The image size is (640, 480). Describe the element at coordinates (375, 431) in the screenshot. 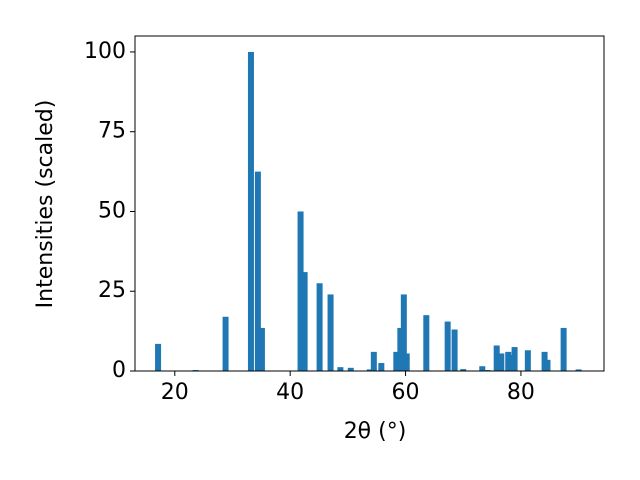

I see `x-axis-label: 2θ (°)` at that location.